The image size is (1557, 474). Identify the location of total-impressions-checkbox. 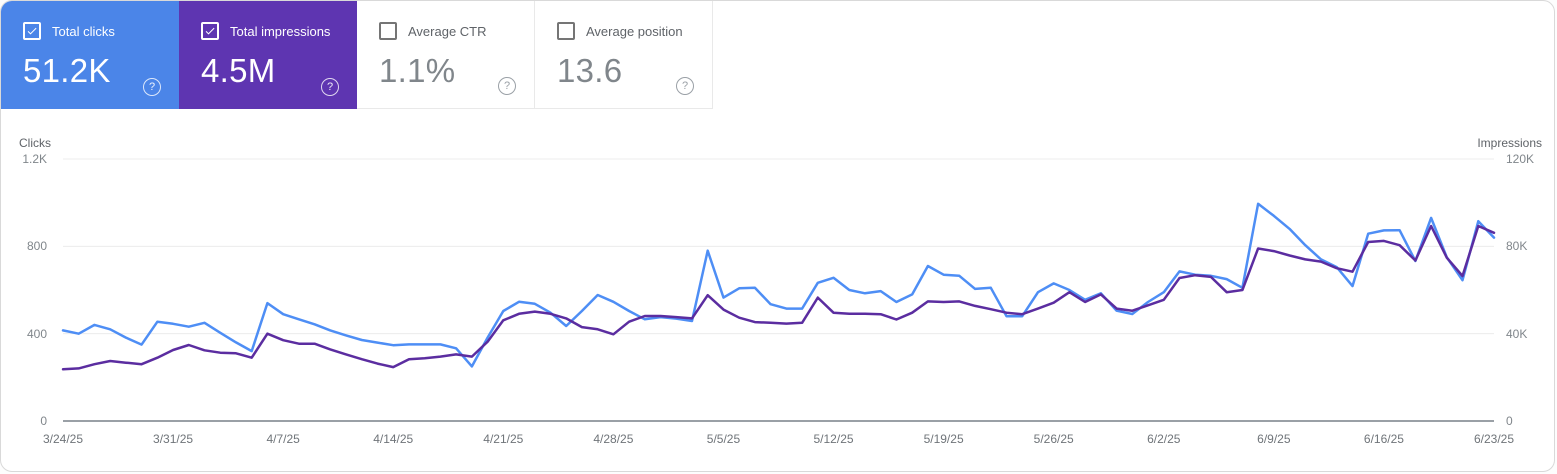
(210, 31).